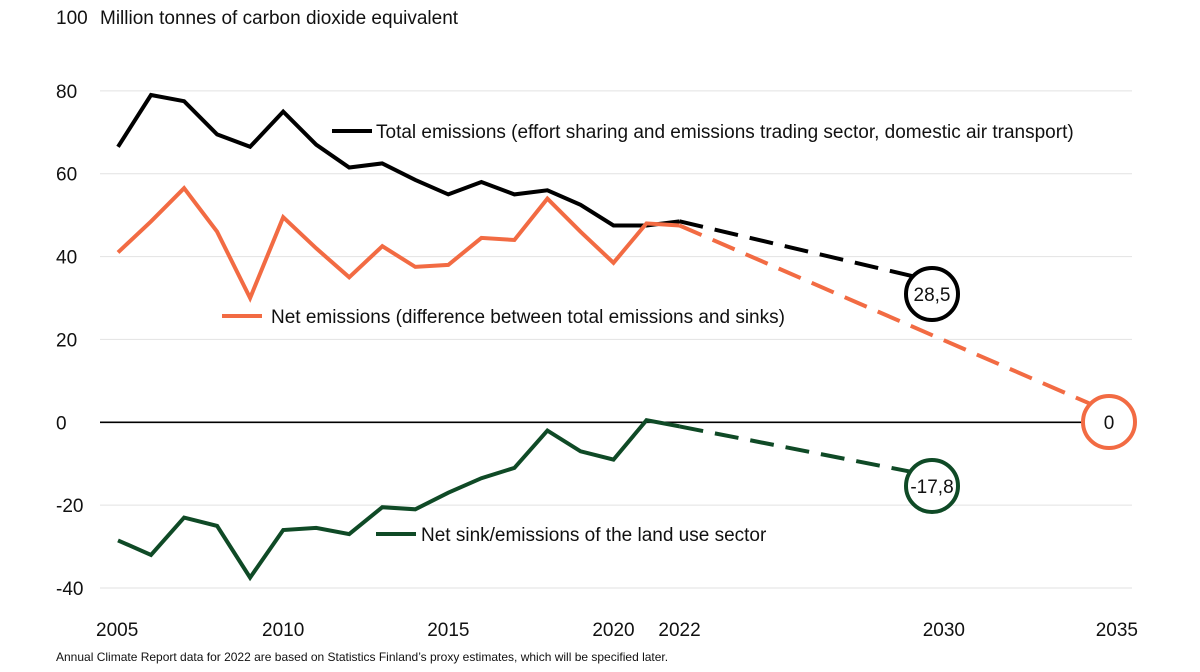 The width and height of the screenshot is (1200, 672). What do you see at coordinates (812, 452) in the screenshot?
I see `land-use-sink-projection-line` at bounding box center [812, 452].